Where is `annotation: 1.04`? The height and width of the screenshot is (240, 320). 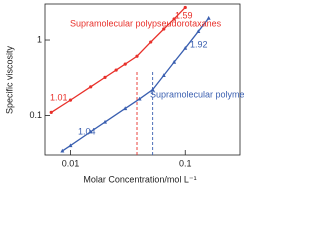
annotation: 1.04 is located at coordinates (87, 131).